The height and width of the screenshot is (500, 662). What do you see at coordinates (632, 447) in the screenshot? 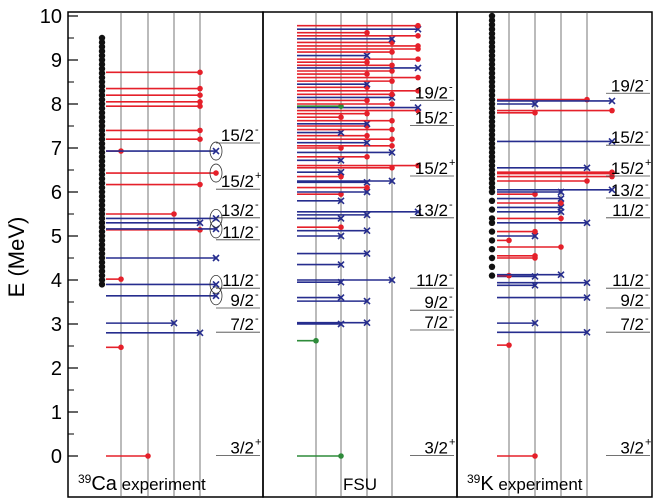
I see `spin-label: 3/2` at bounding box center [632, 447].